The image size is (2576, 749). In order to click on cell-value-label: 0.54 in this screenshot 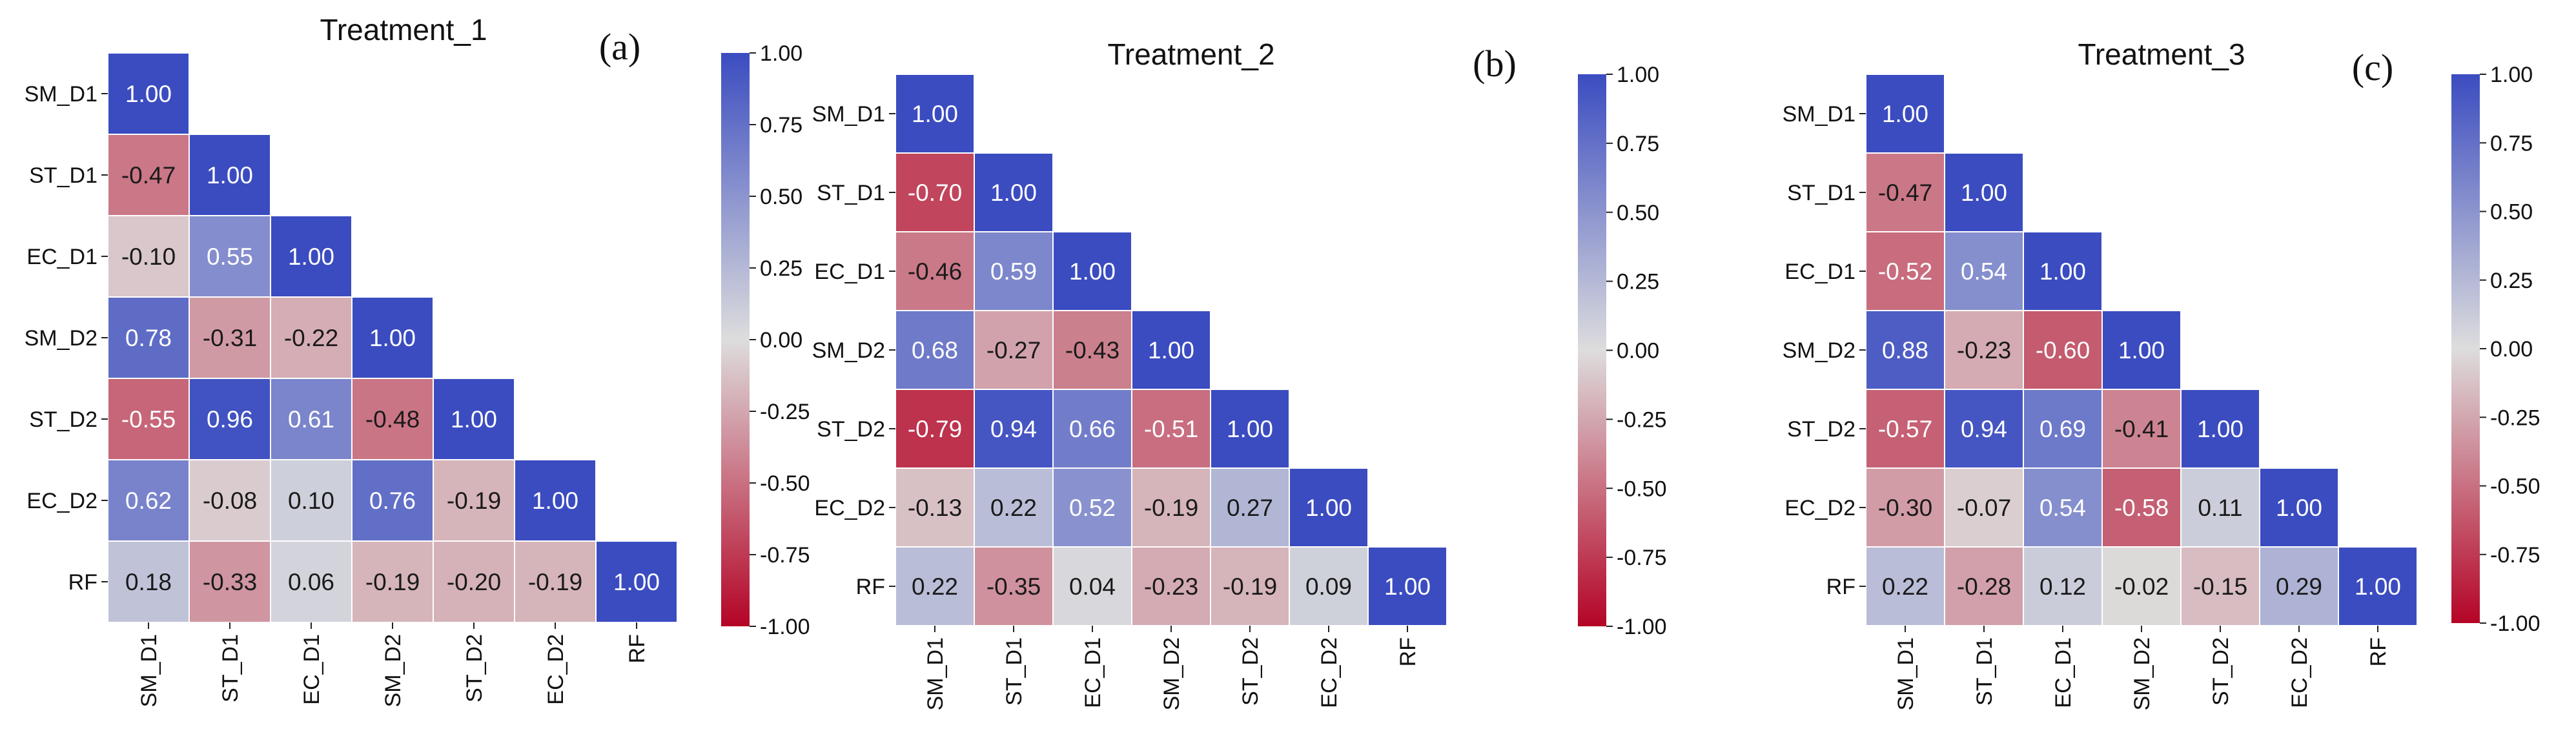, I will do `click(1984, 271)`.